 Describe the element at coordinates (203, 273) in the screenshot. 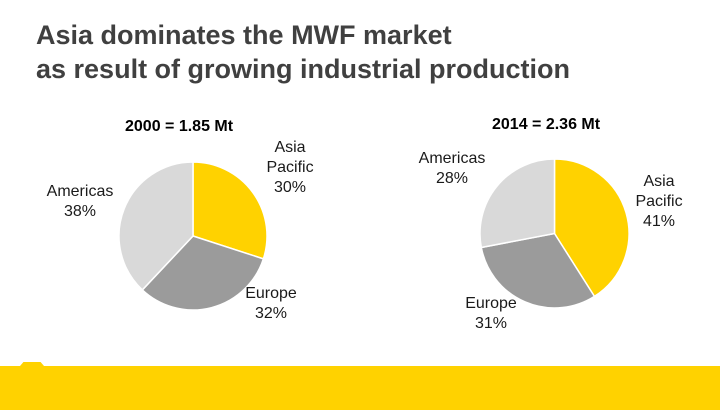

I see `pie-2000-slice-europe` at that location.